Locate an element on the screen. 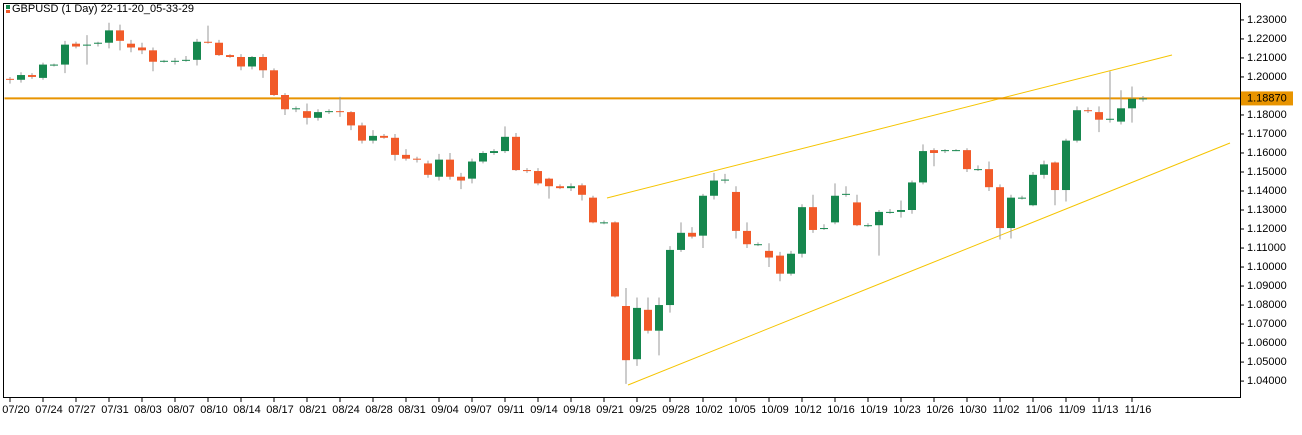 This screenshot has height=435, width=1302. x-tick-label: 09/25 is located at coordinates (643, 410).